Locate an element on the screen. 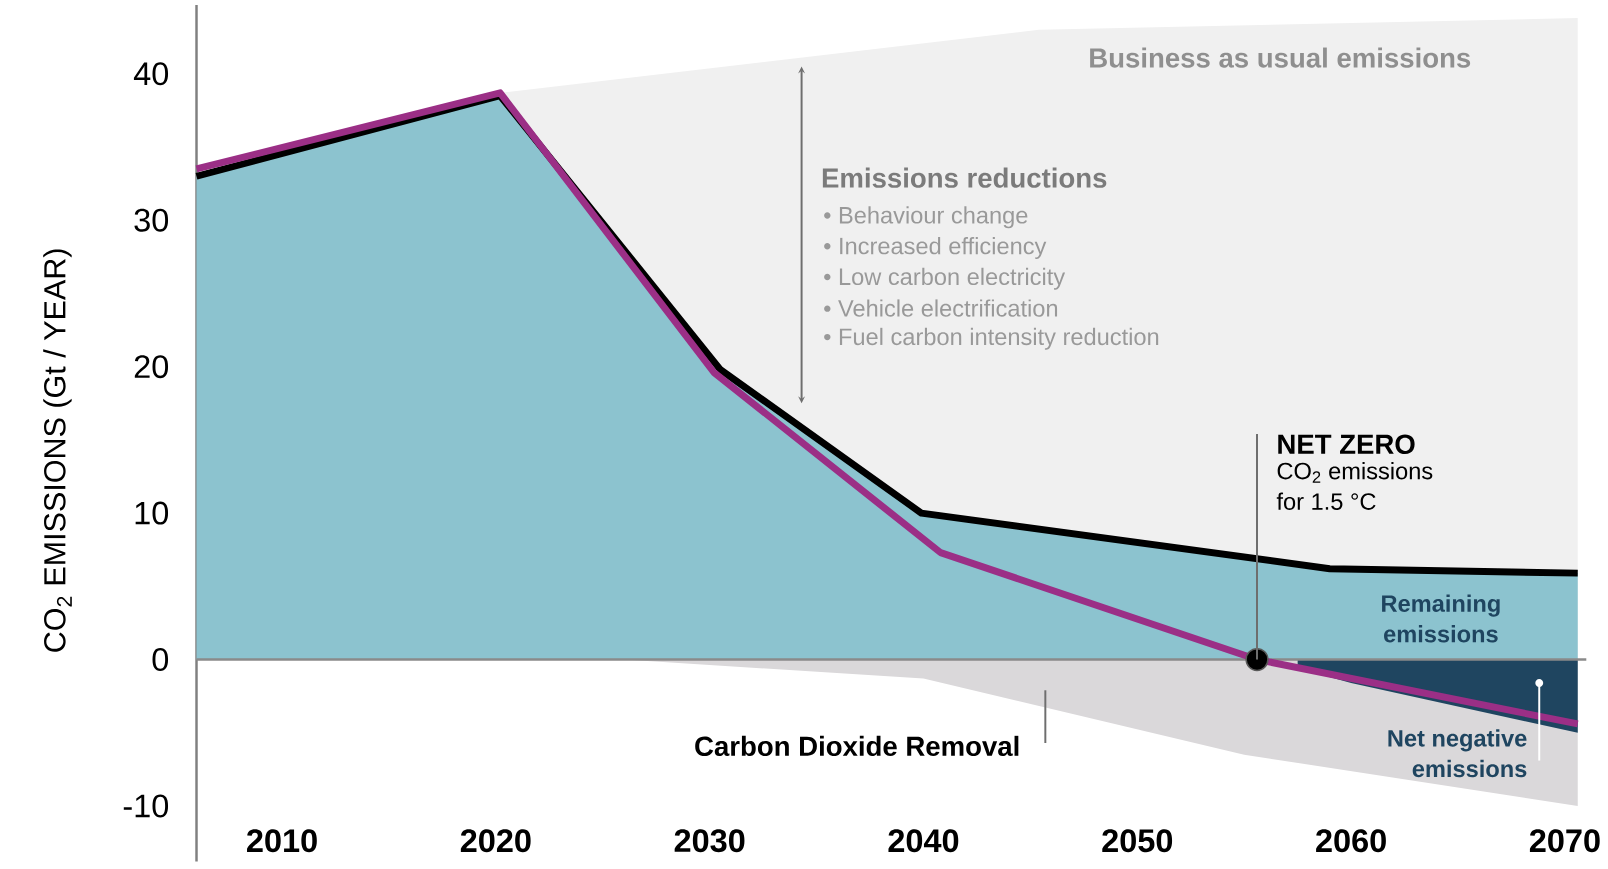 This screenshot has height=869, width=1608. x-tick-label: 2050 is located at coordinates (1137, 841).